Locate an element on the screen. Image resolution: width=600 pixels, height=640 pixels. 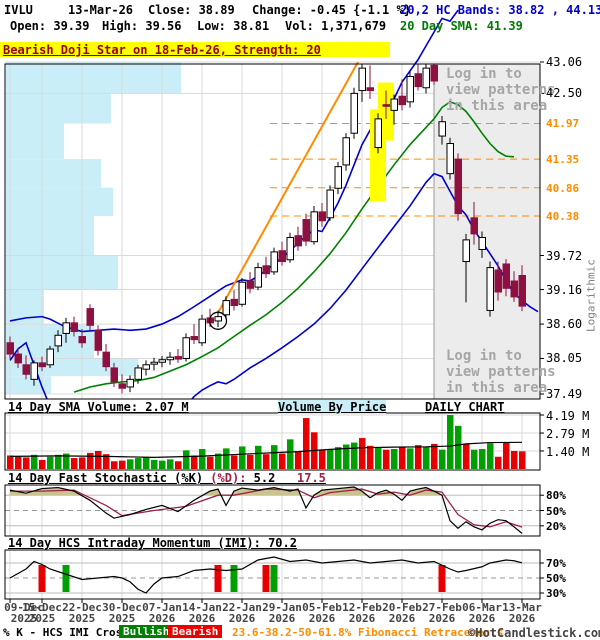
fib-level-label: 40.38 is located at coordinates (563, 216).